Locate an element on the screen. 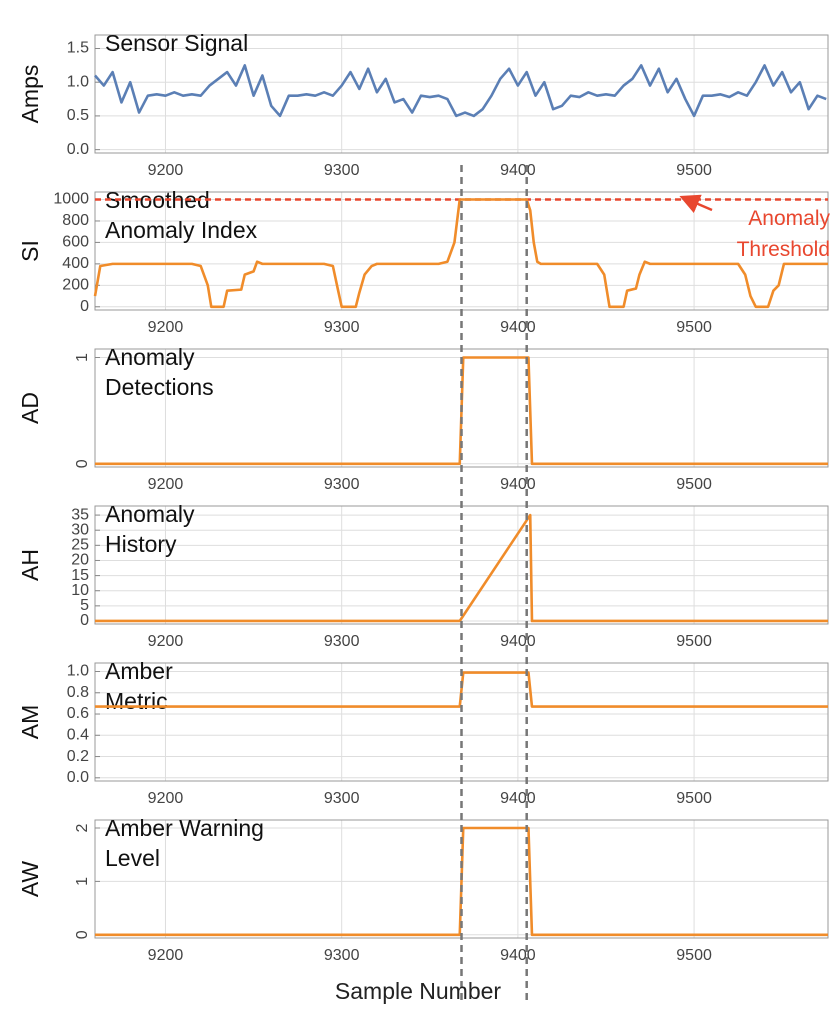 This screenshot has height=1018, width=840. y-tick-label: 0.8 is located at coordinates (78, 692).